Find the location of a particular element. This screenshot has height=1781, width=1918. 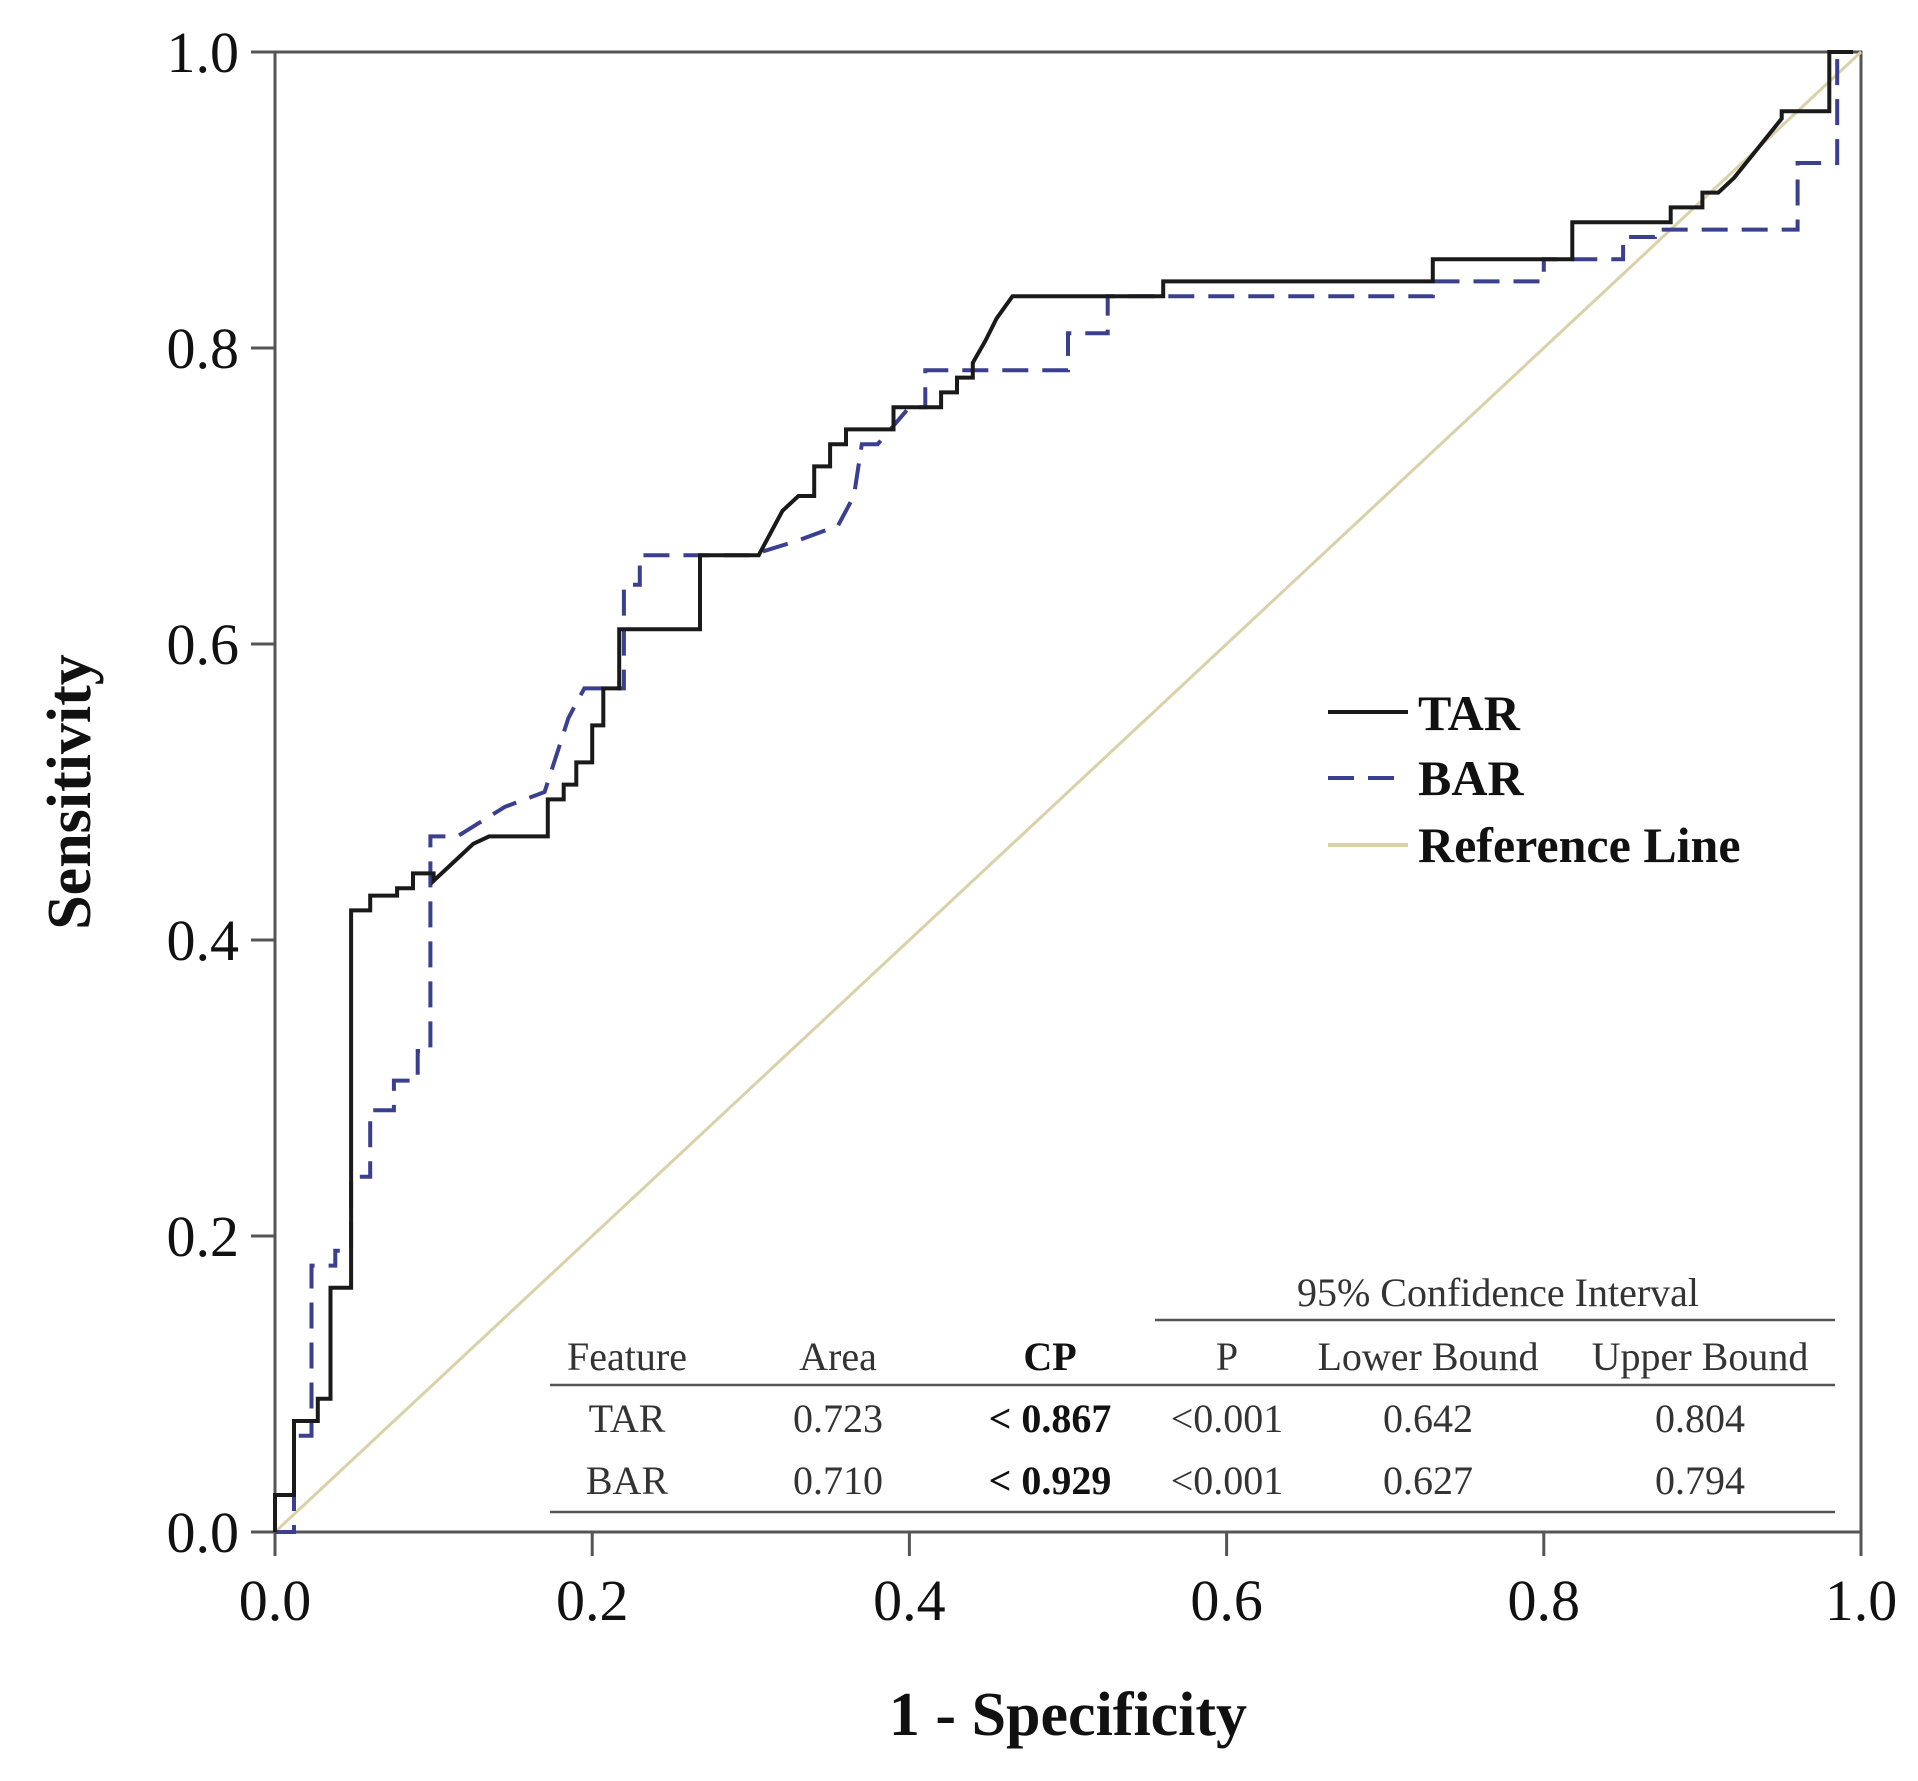

table-header-cp: CP is located at coordinates (1049, 1356).